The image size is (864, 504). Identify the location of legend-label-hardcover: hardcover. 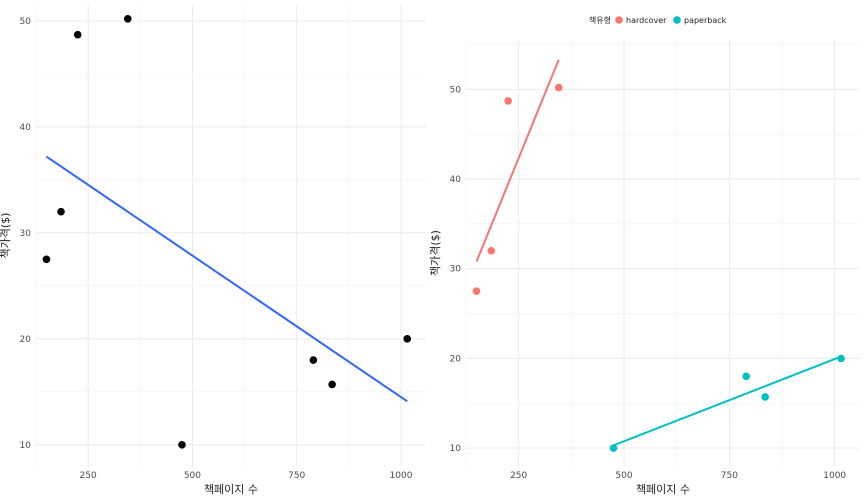
(646, 20).